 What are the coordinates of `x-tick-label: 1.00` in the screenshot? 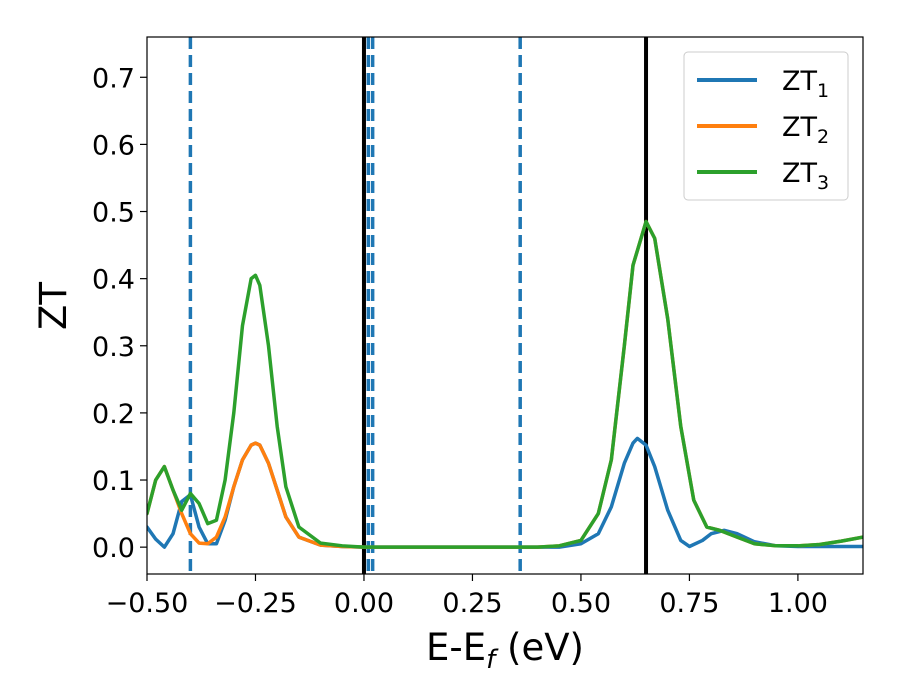 It's located at (798, 603).